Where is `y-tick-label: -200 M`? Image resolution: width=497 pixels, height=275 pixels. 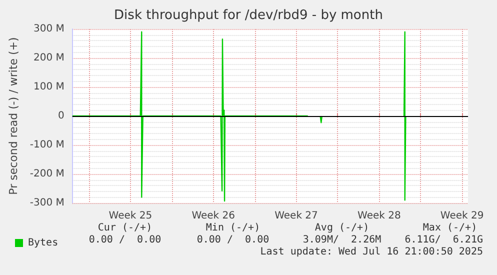
y-tick-label: -200 M is located at coordinates (47, 174).